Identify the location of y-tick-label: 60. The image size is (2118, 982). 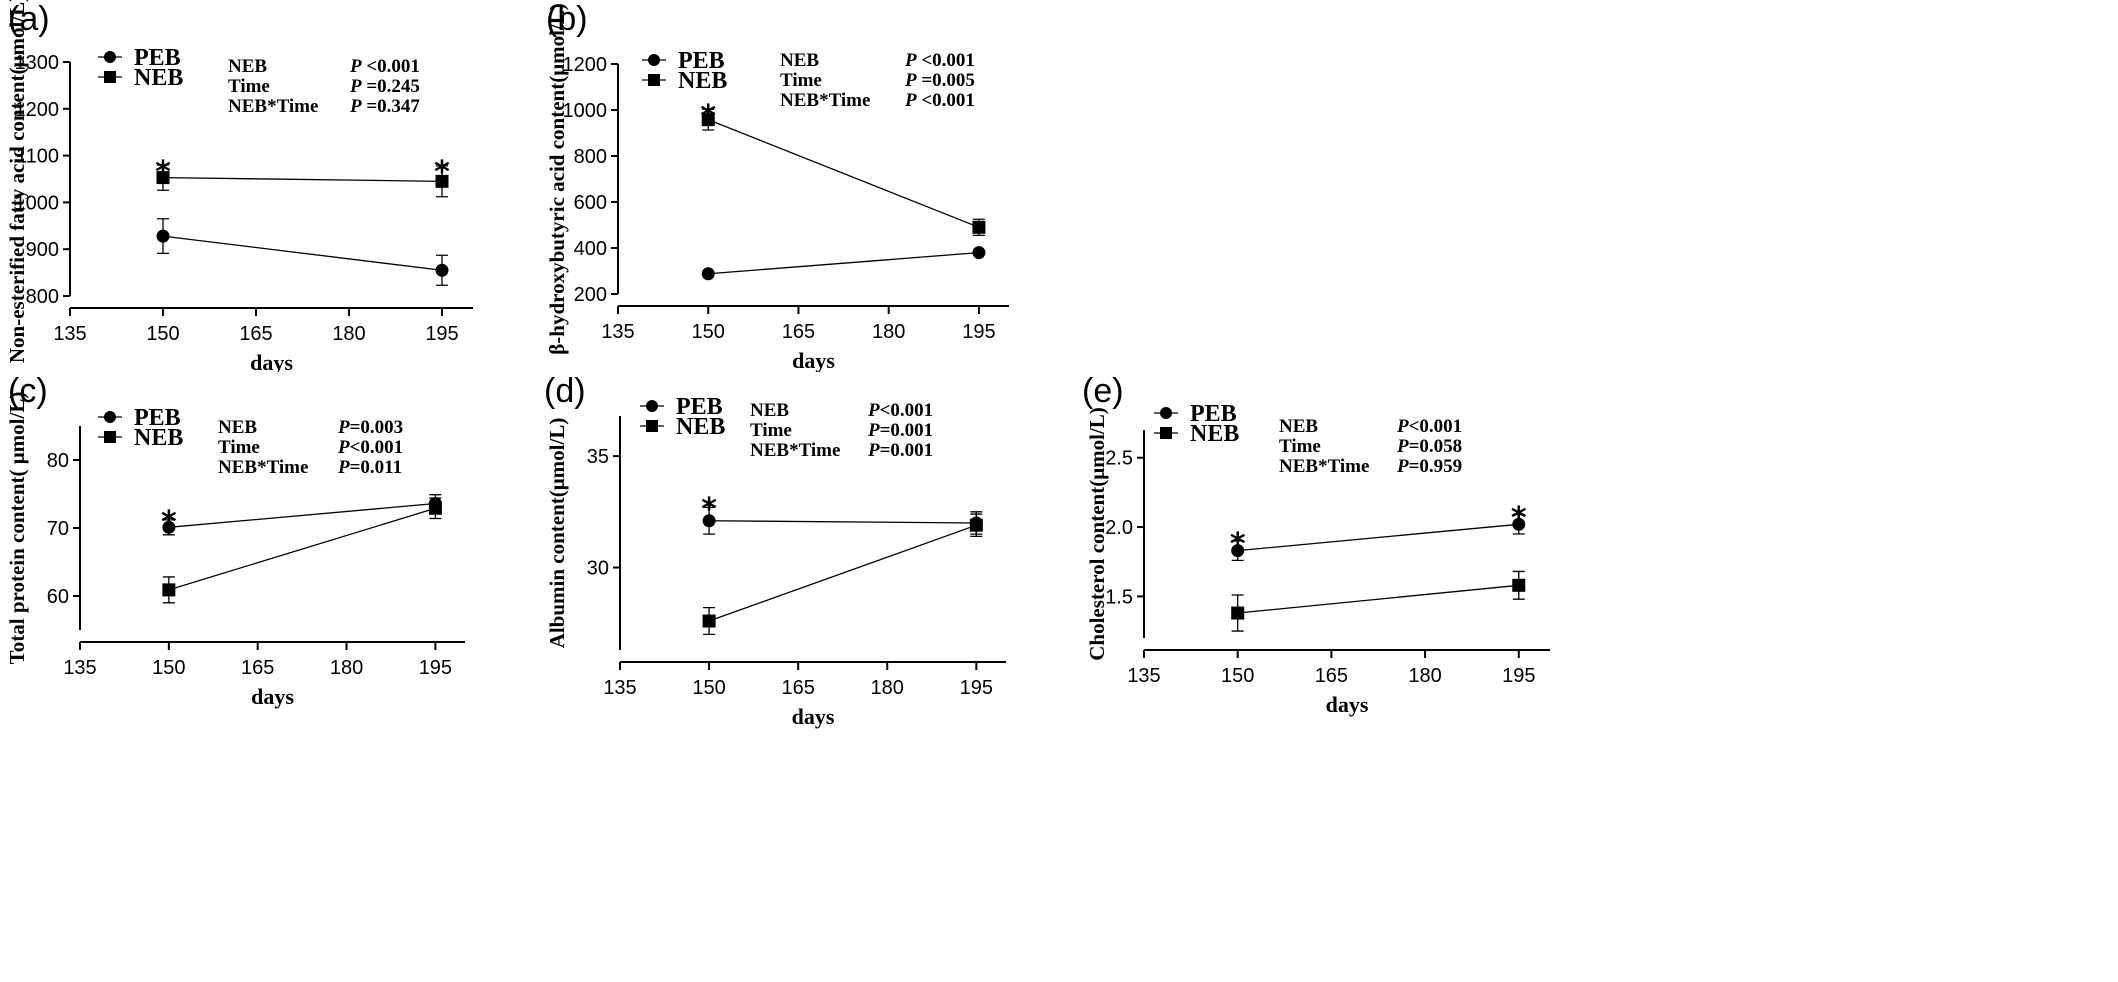
(58, 597).